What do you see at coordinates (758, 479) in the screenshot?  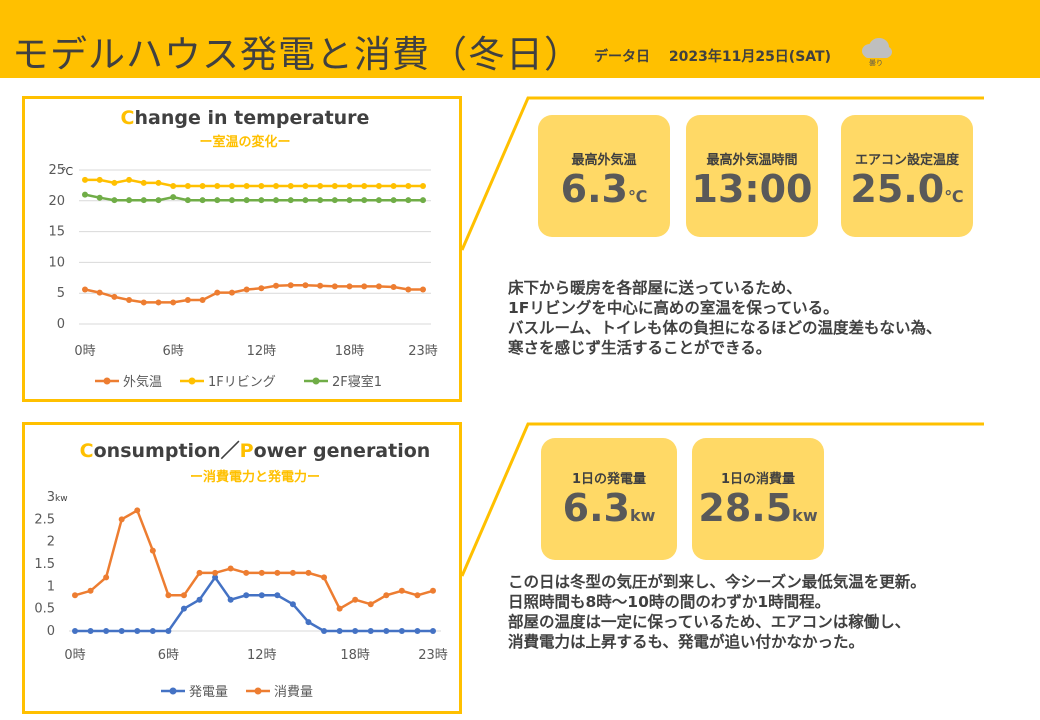 I see `card-label: 1日の消費量` at bounding box center [758, 479].